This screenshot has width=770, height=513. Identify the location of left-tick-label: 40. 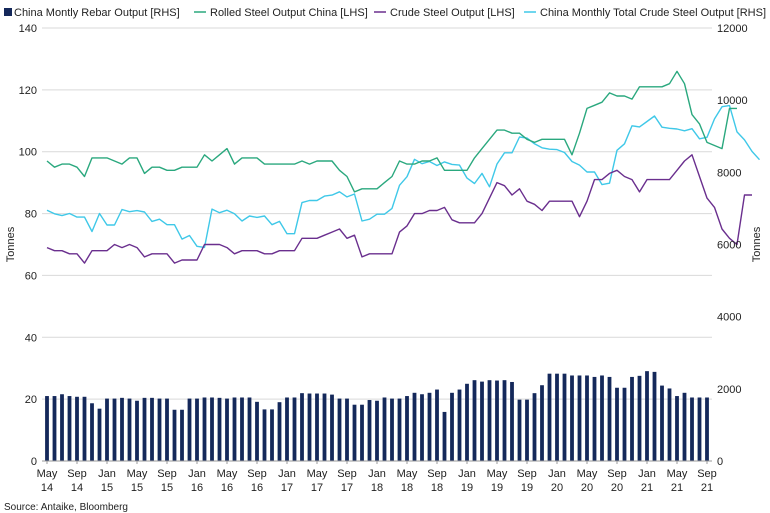
(31, 338).